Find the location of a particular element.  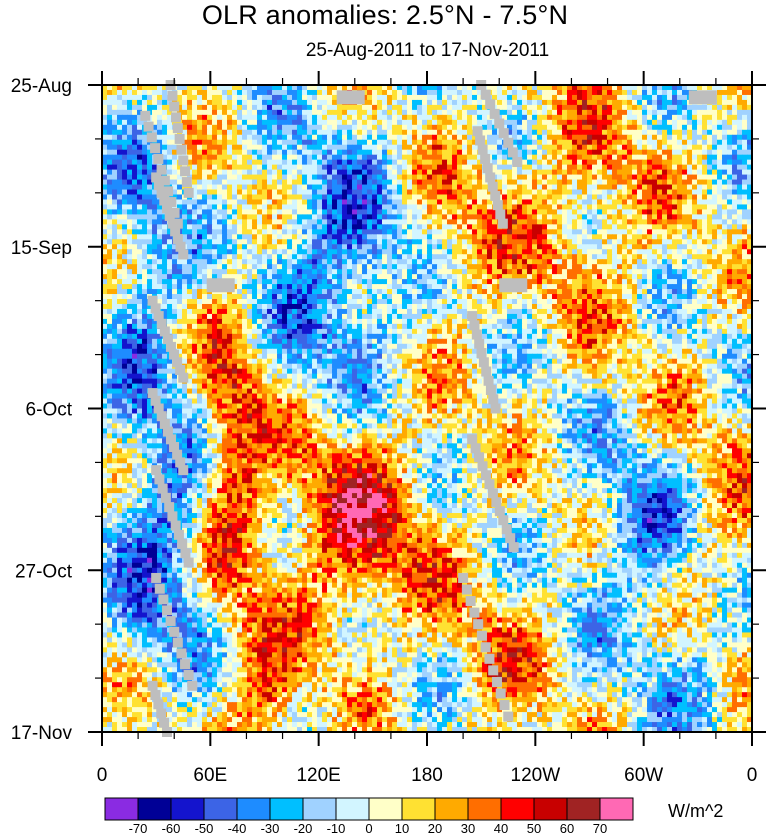

colorbar-tick-label: 30 is located at coordinates (468, 827).